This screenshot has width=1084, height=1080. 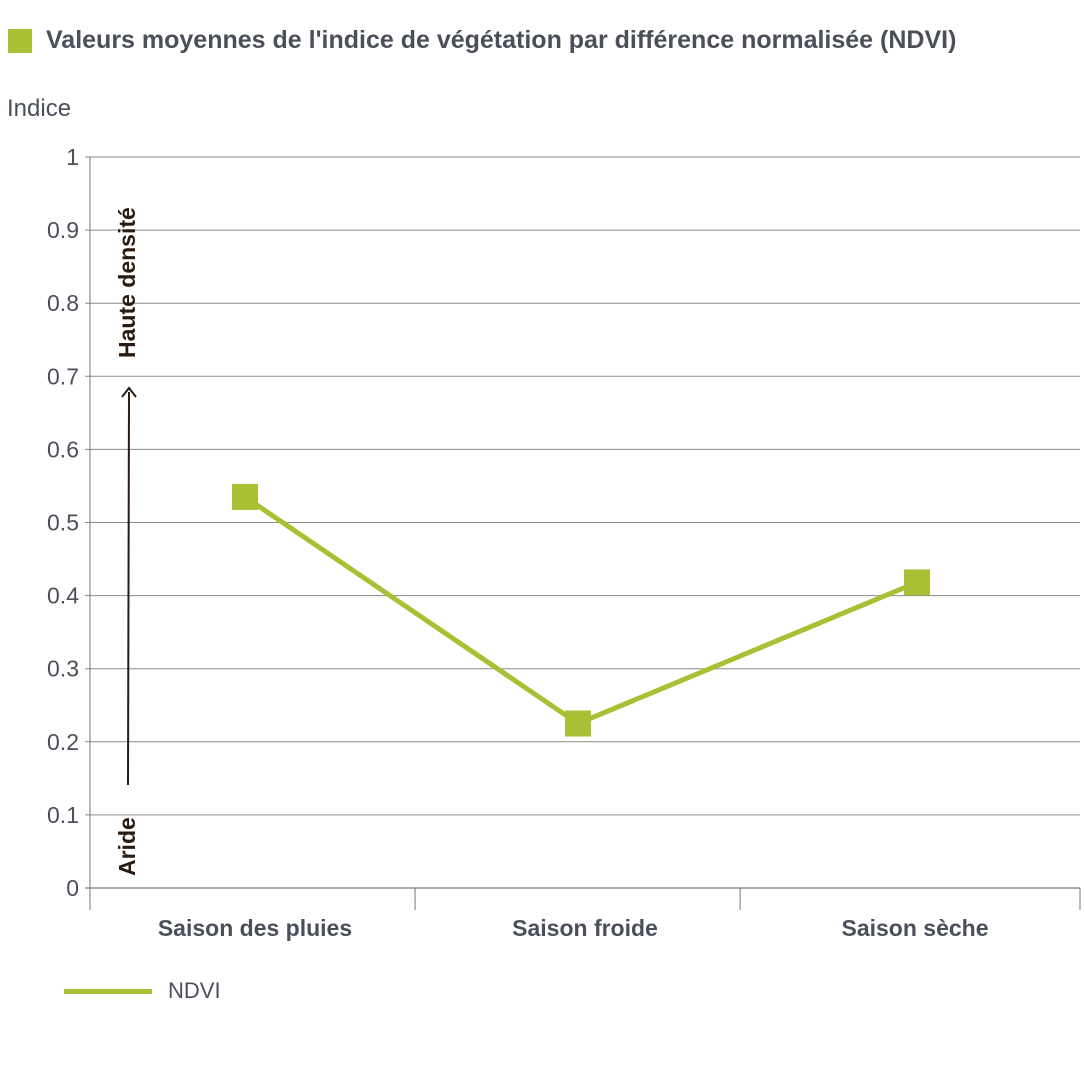 I want to click on y-axis-label: Indice, so click(x=39, y=108).